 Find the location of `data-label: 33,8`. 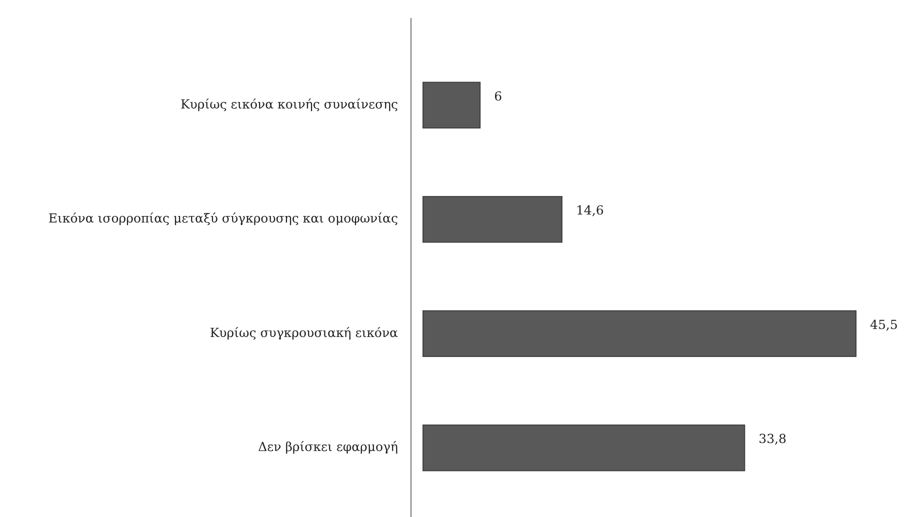

data-label: 33,8 is located at coordinates (772, 438).